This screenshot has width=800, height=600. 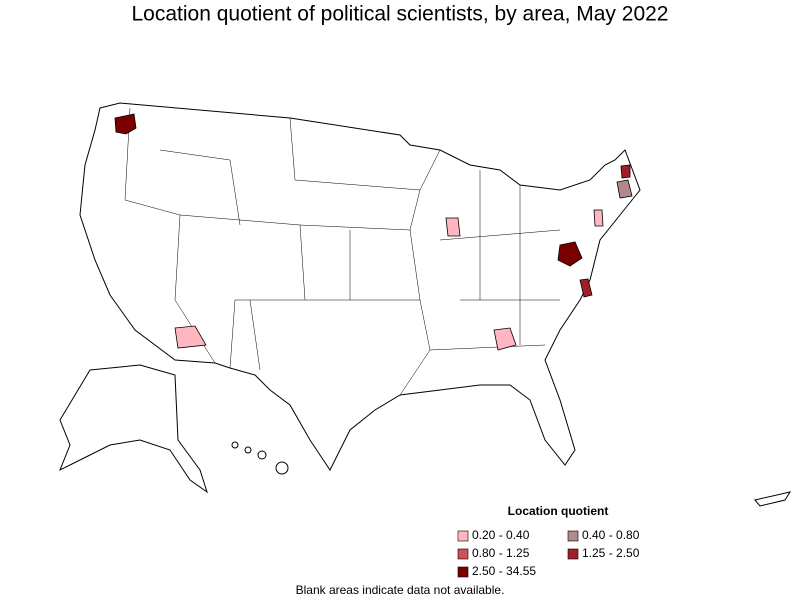 What do you see at coordinates (558, 511) in the screenshot?
I see `legend-title: Location quotient` at bounding box center [558, 511].